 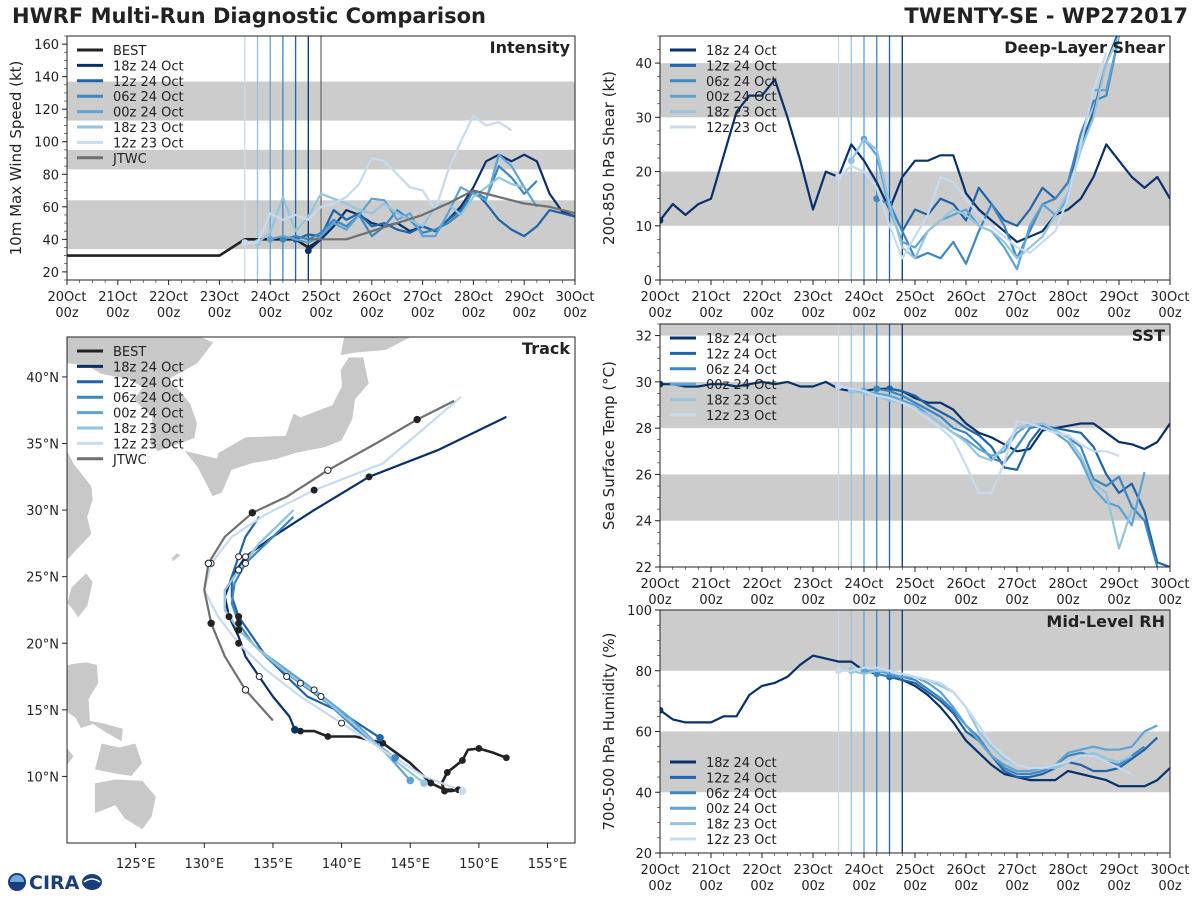 What do you see at coordinates (838, 177) in the screenshot?
I see `shear-init-marker` at bounding box center [838, 177].